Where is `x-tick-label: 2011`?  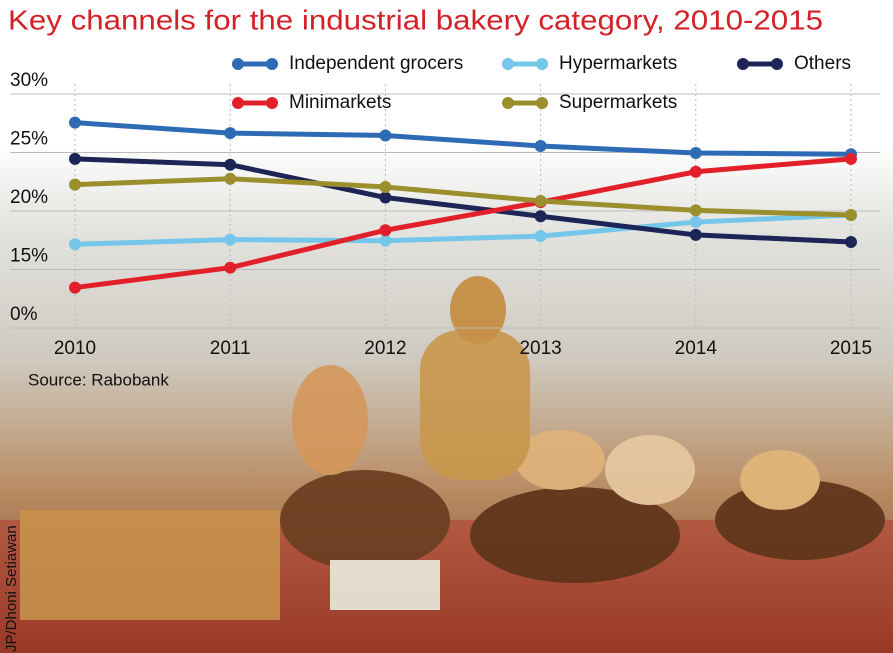
x-tick-label: 2011 is located at coordinates (230, 348).